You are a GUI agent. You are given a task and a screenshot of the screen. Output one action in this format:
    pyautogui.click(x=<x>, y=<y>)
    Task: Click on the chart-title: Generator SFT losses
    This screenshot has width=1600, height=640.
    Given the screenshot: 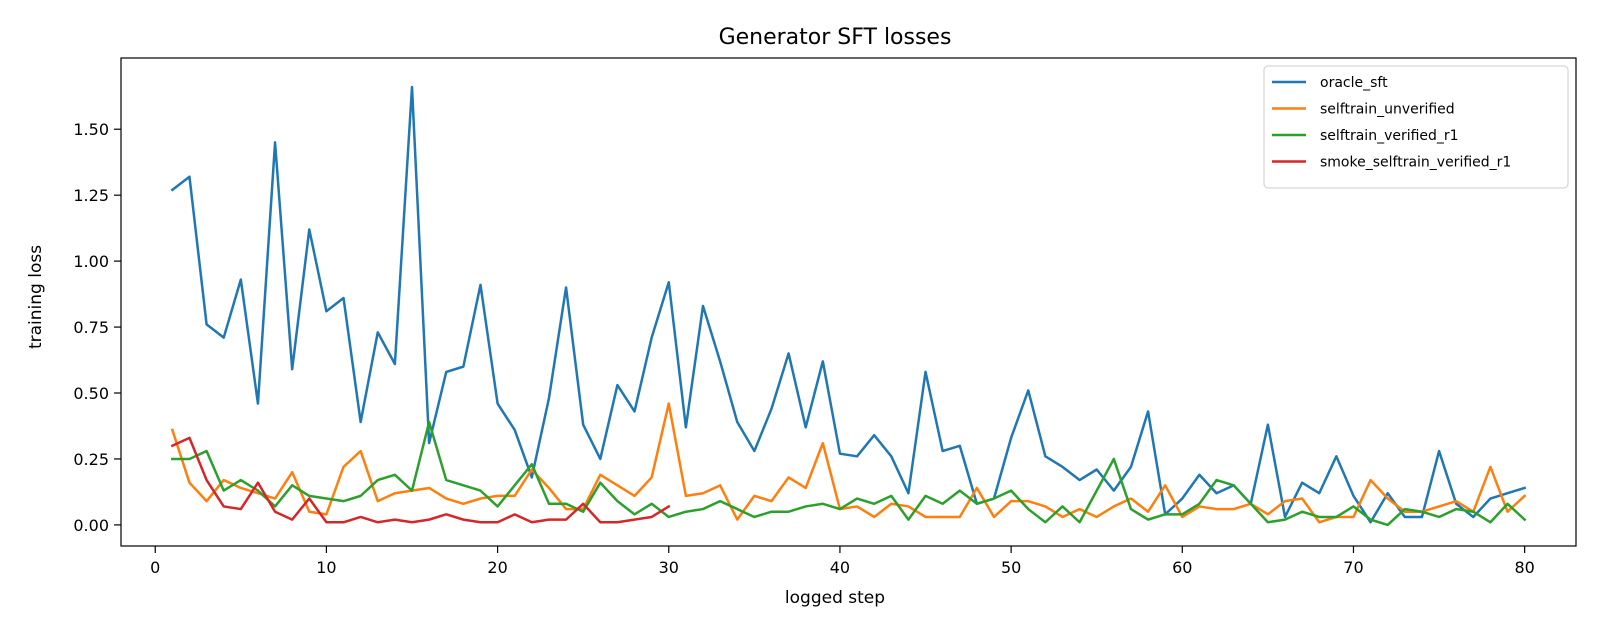 What is the action you would take?
    pyautogui.click(x=835, y=37)
    